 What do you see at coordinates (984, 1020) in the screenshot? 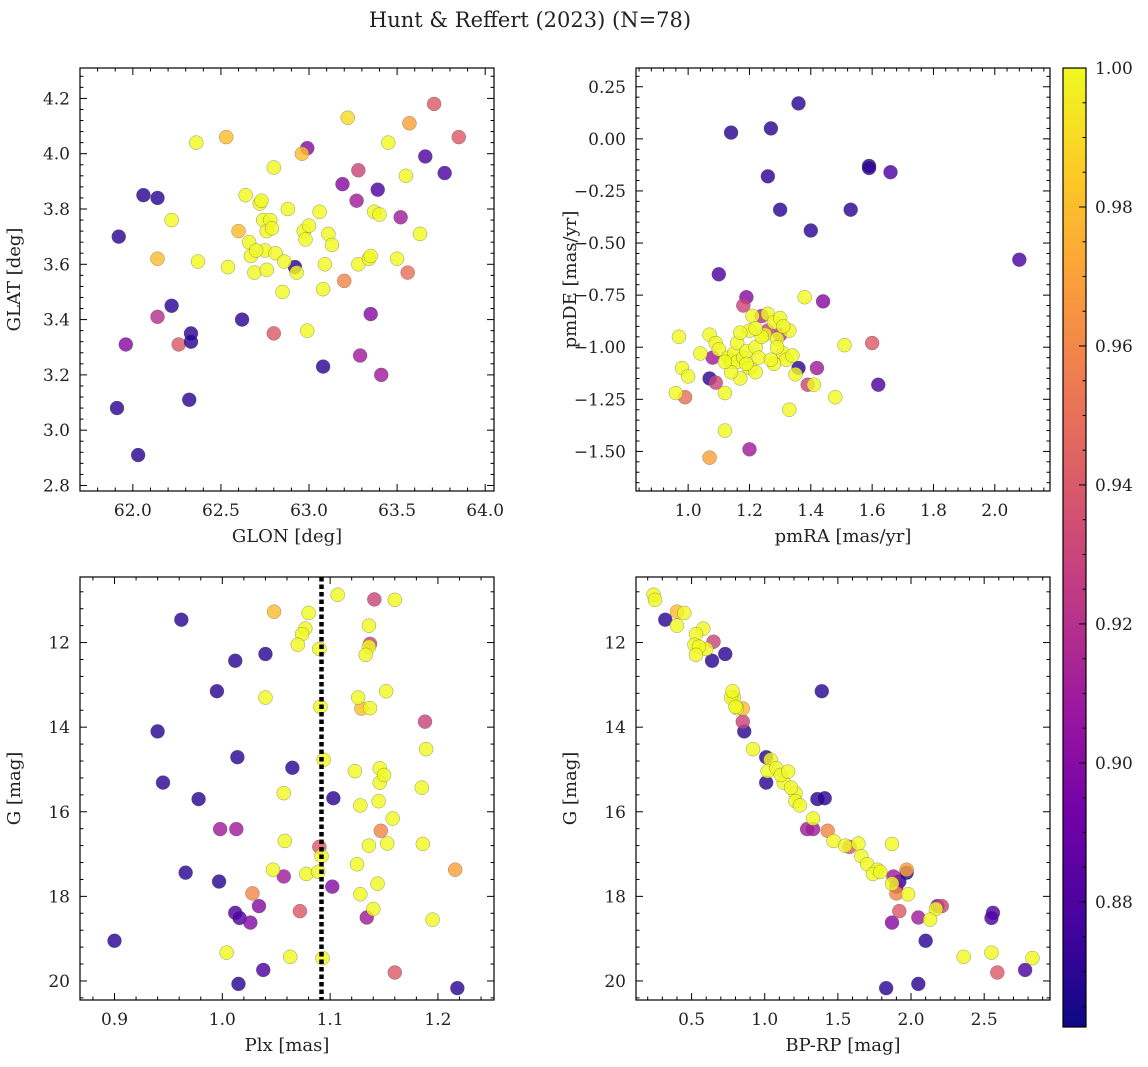
I see `x-tick-label: 2.5` at bounding box center [984, 1020].